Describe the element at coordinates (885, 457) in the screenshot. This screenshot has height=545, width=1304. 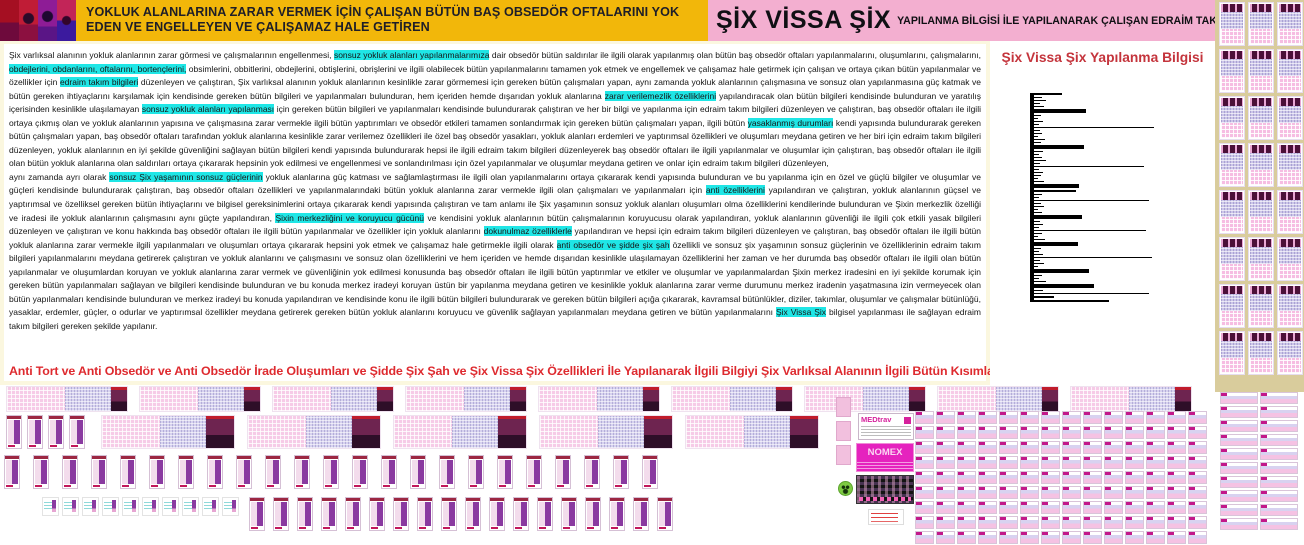
I see `nomex-banner: NOMEX` at that location.